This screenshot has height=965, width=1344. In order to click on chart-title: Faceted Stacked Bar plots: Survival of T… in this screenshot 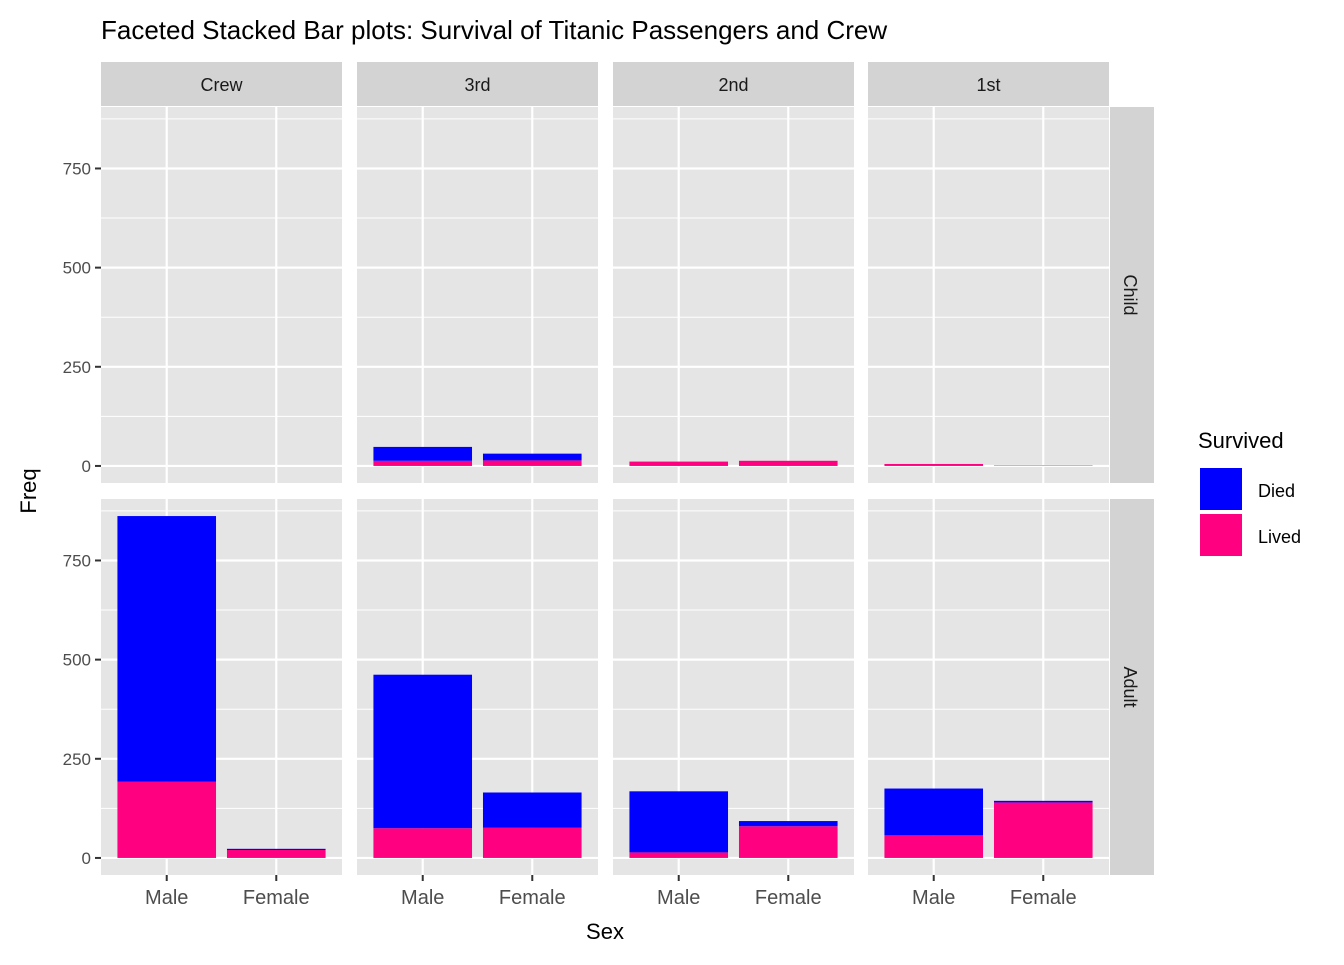, I will do `click(494, 30)`.